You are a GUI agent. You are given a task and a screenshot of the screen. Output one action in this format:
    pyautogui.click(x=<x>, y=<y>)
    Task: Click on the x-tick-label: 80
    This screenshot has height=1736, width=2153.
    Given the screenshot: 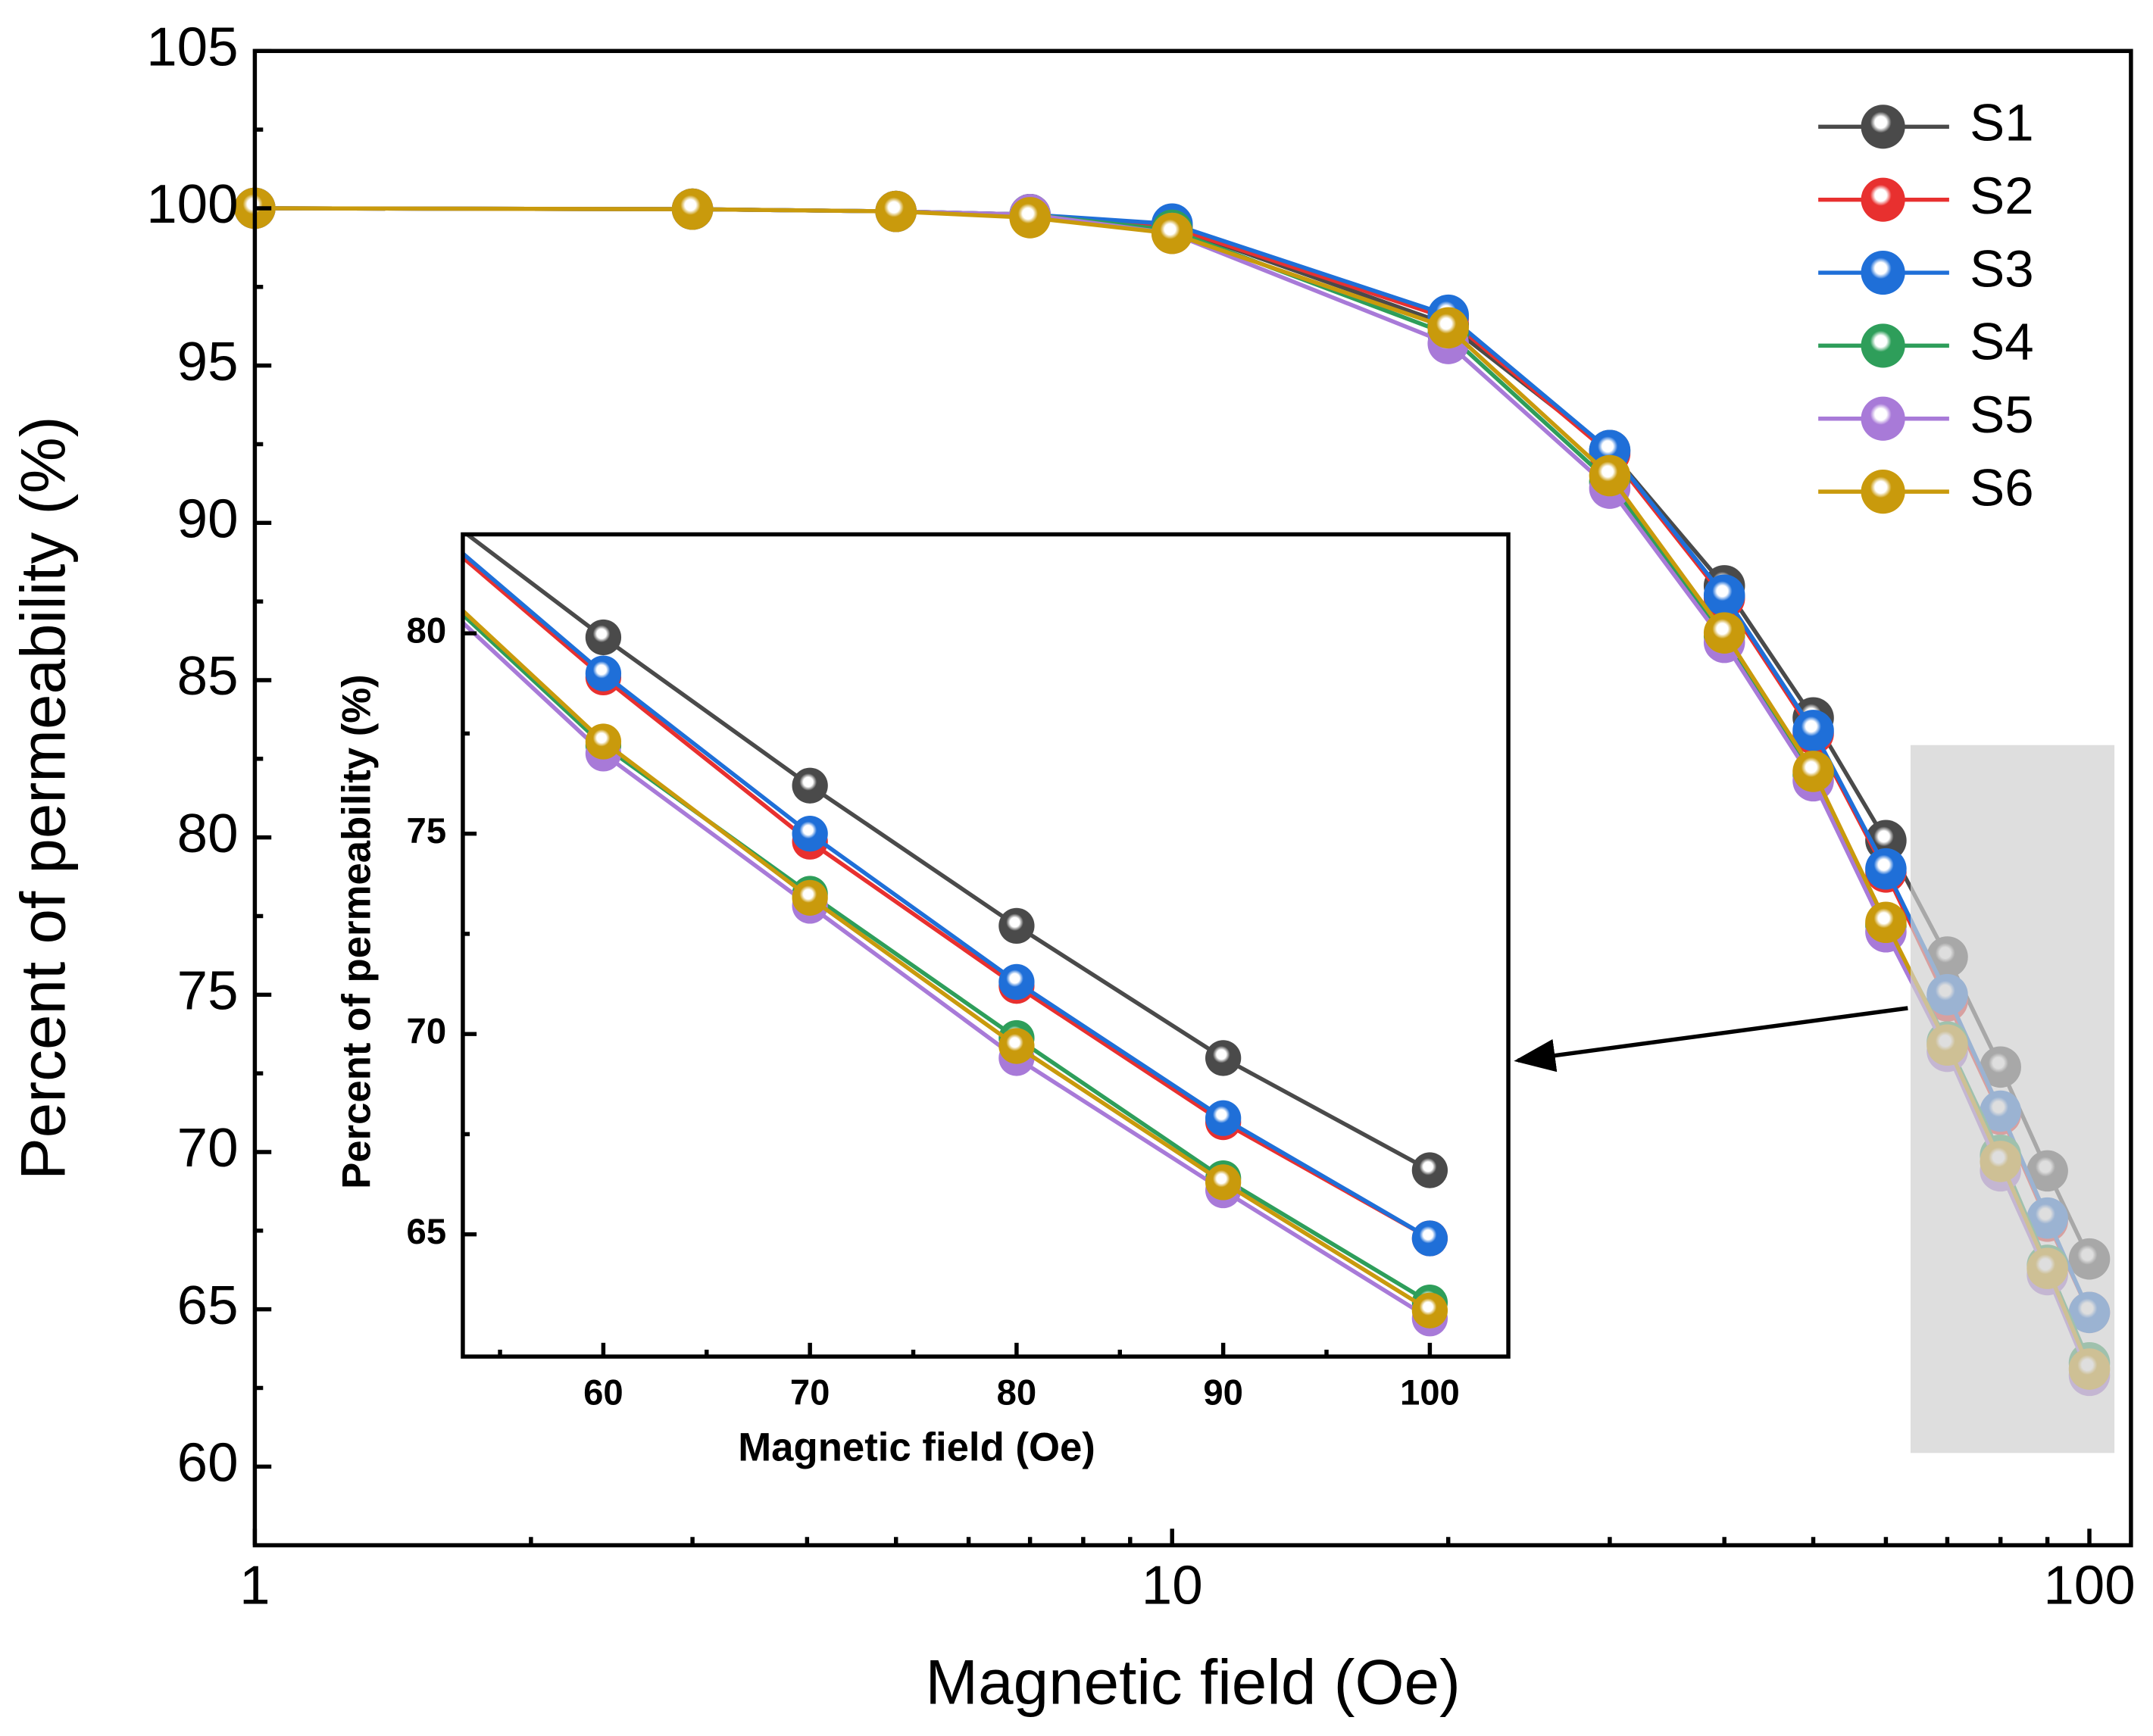 What is the action you would take?
    pyautogui.click(x=1017, y=1392)
    